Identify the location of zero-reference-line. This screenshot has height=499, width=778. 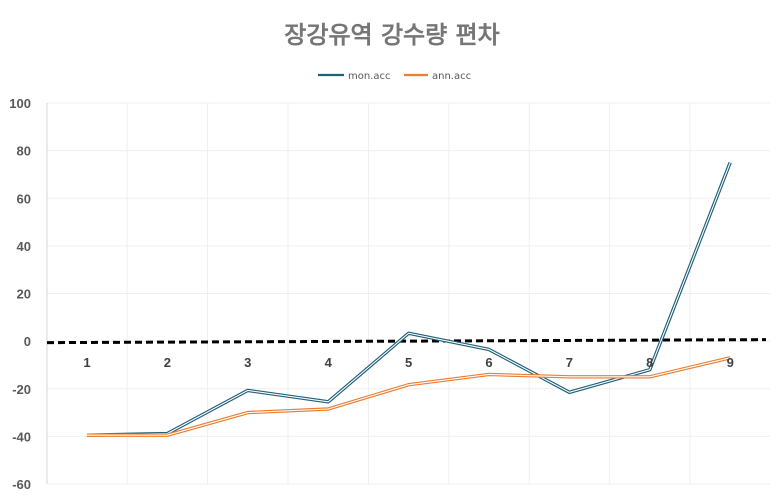
(406, 341).